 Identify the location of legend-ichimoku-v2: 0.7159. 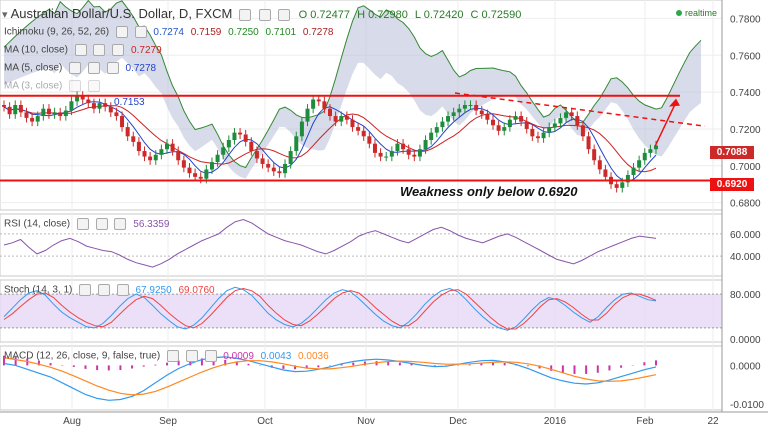
(206, 32).